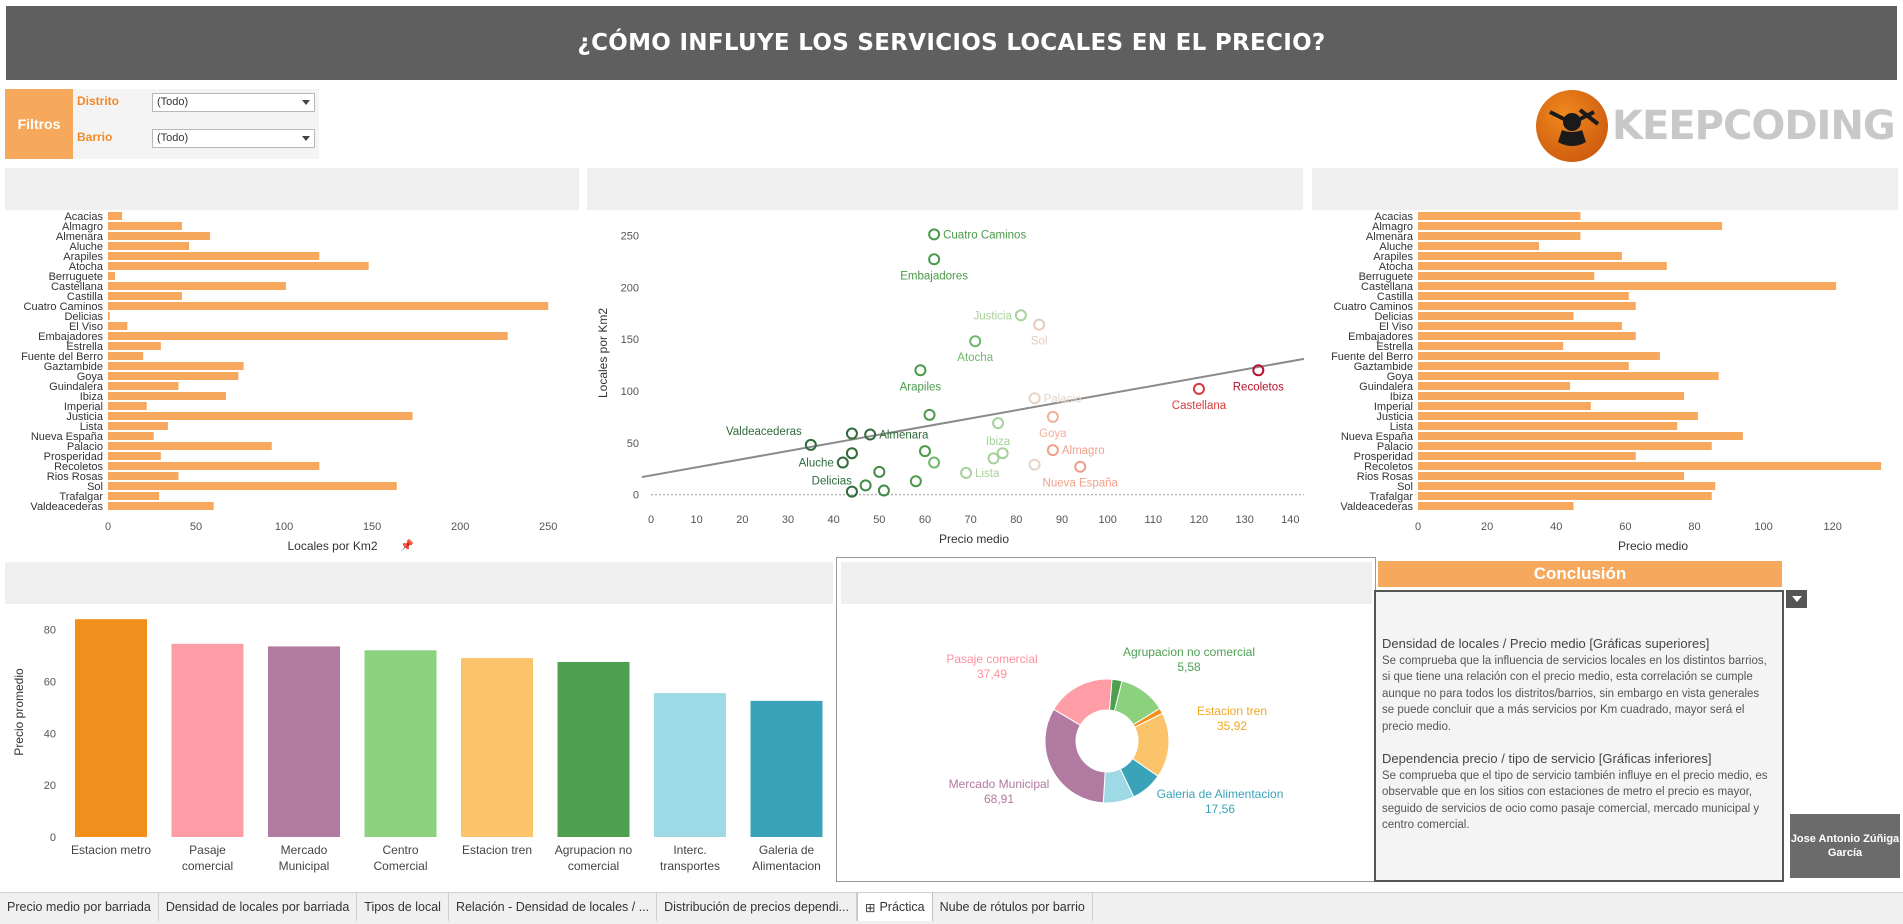  What do you see at coordinates (79, 907) in the screenshot?
I see `sheet-tab: Precio medio por barriada` at bounding box center [79, 907].